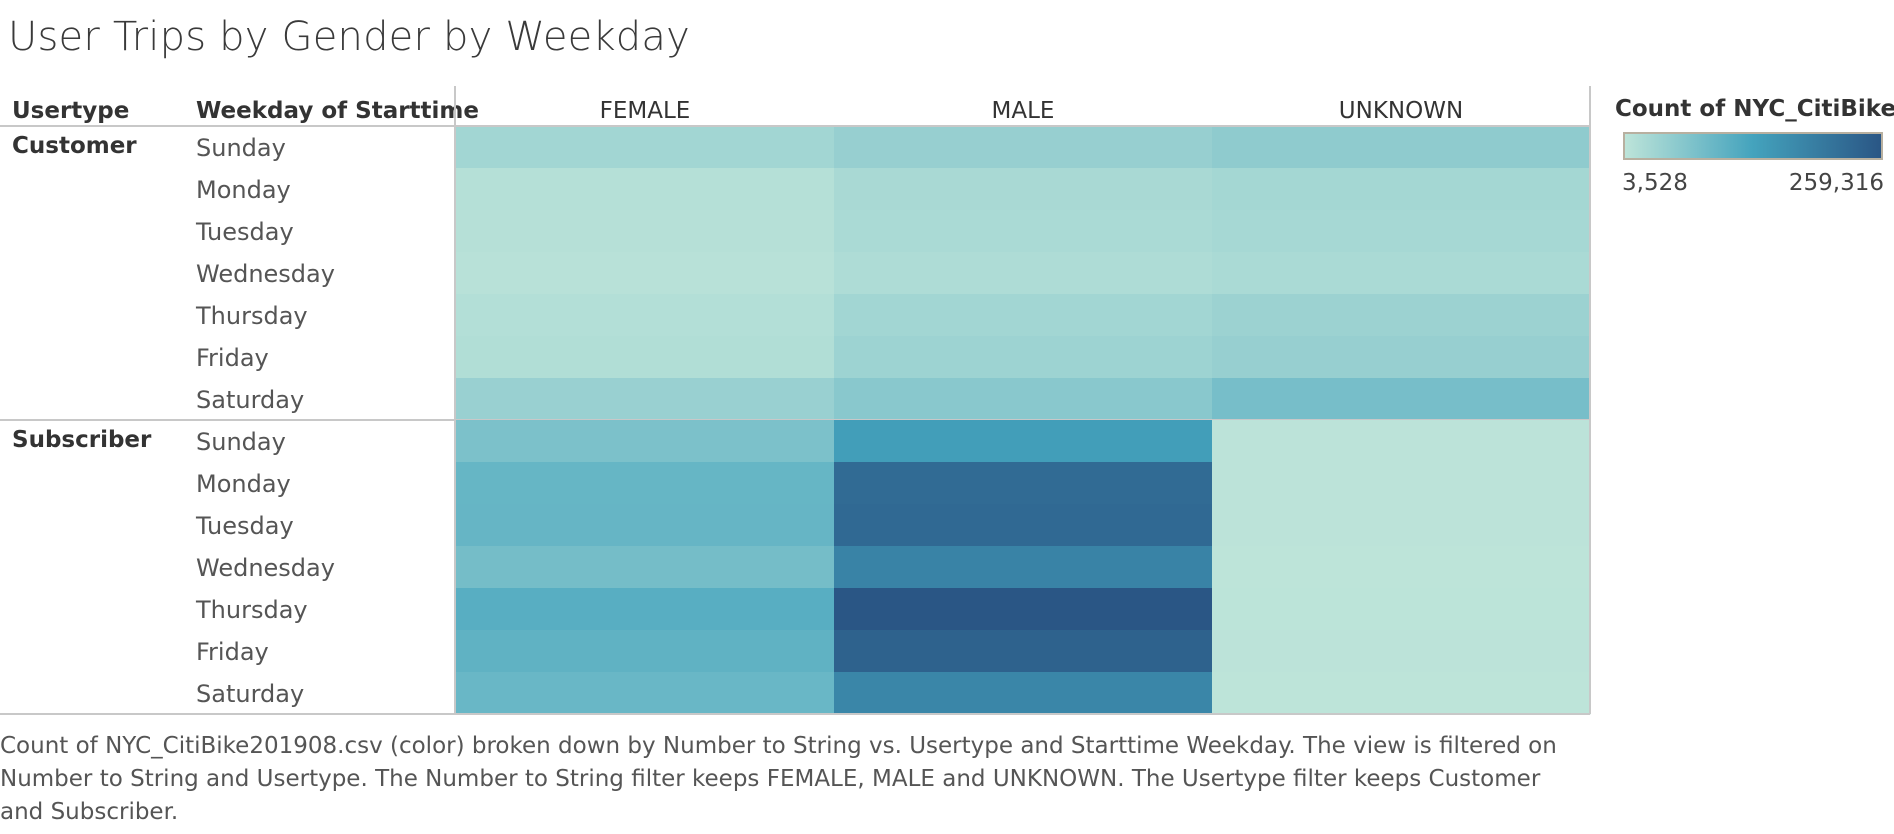 The height and width of the screenshot is (834, 1894). Describe the element at coordinates (1836, 183) in the screenshot. I see `legend-max-label: 259,316` at that location.